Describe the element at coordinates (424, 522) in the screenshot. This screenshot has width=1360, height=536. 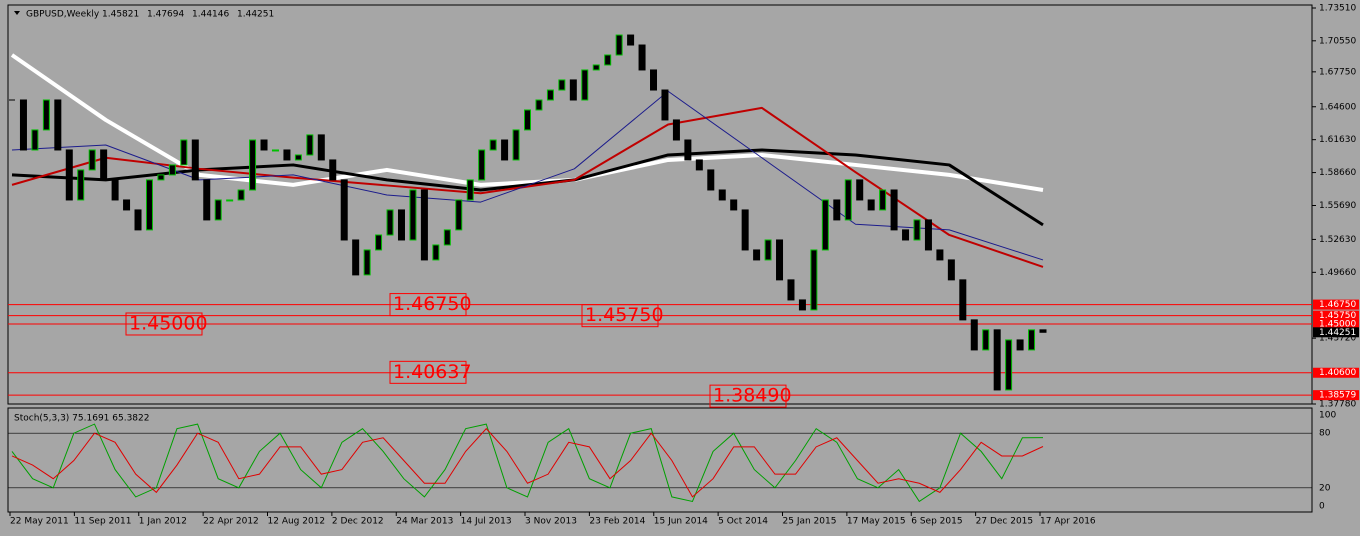
I see `x-tick-label: 24 Mar 2013` at that location.